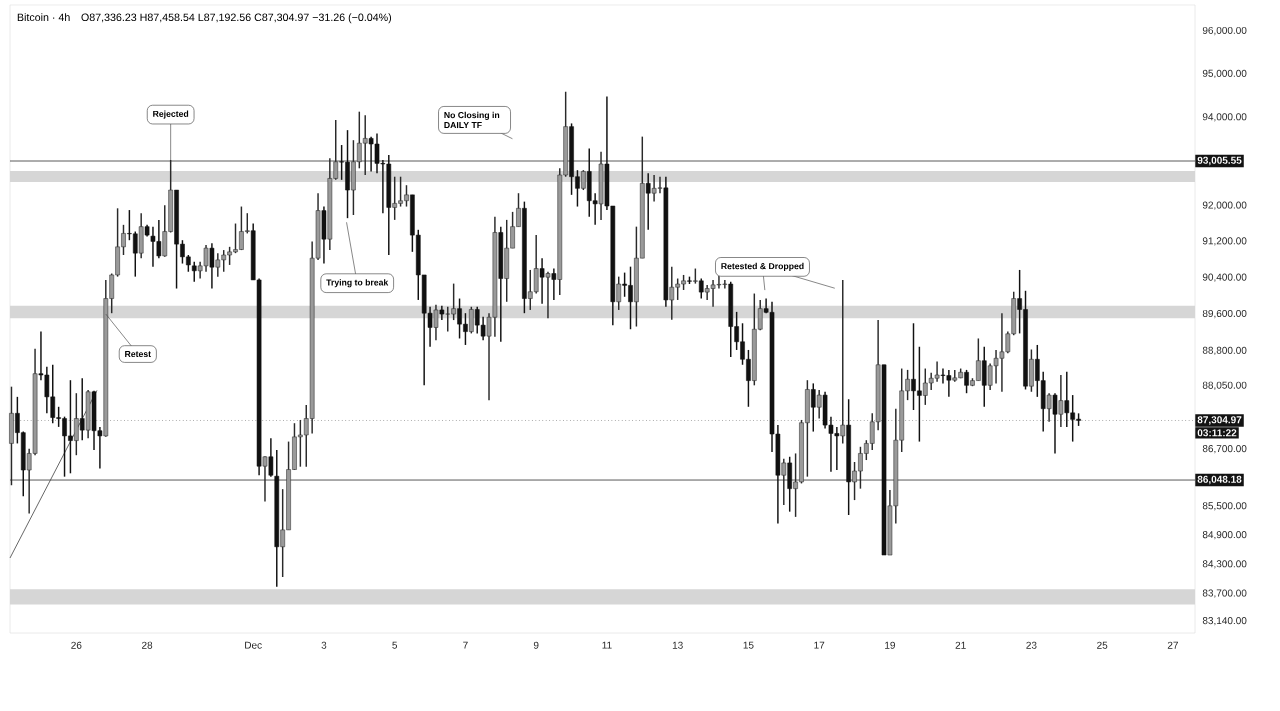 The image size is (1280, 711). Describe the element at coordinates (1031, 645) in the screenshot. I see `x-tick-label: 23` at that location.